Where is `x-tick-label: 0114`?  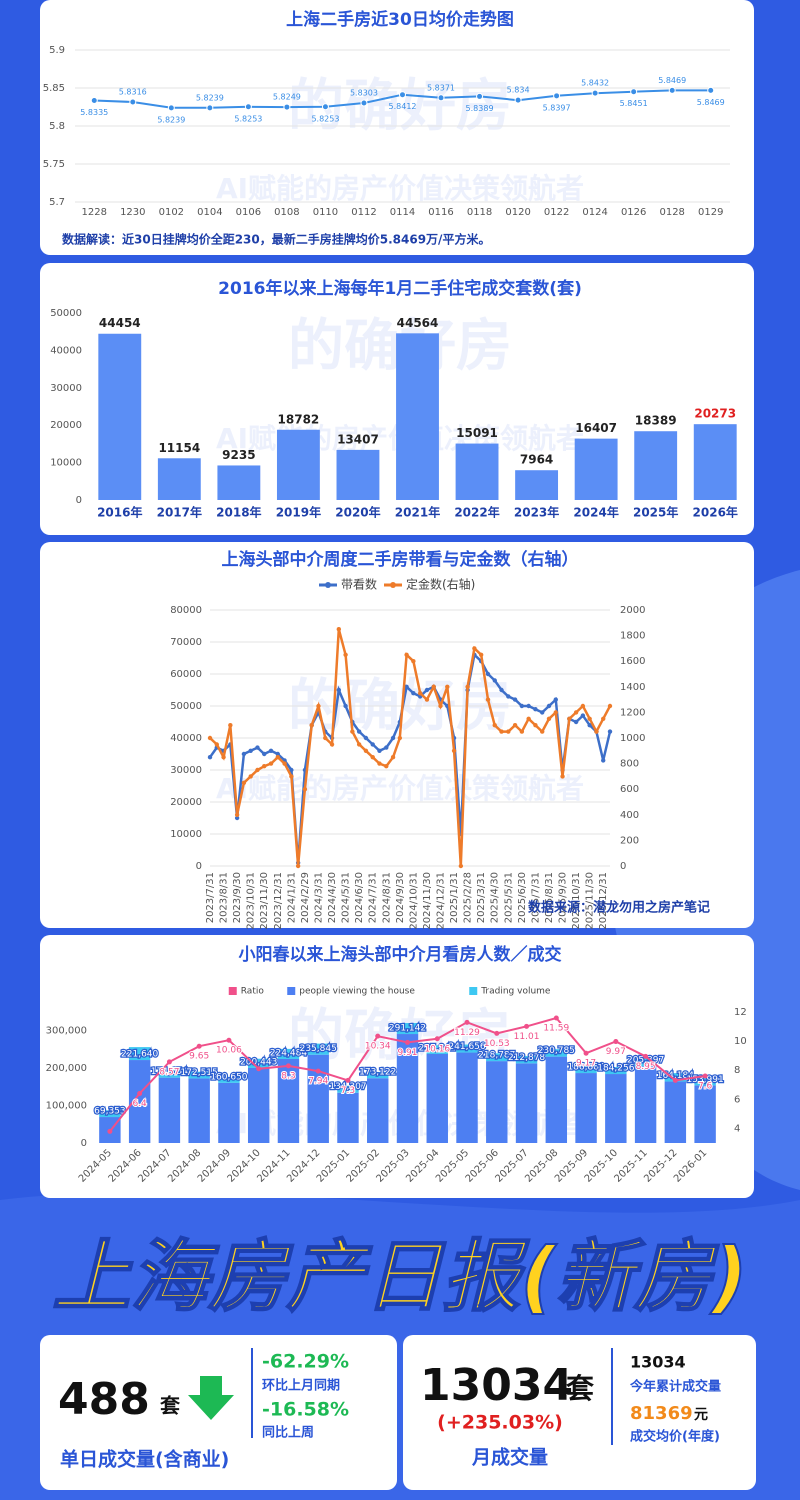
x-tick-label: 0114 is located at coordinates (402, 212).